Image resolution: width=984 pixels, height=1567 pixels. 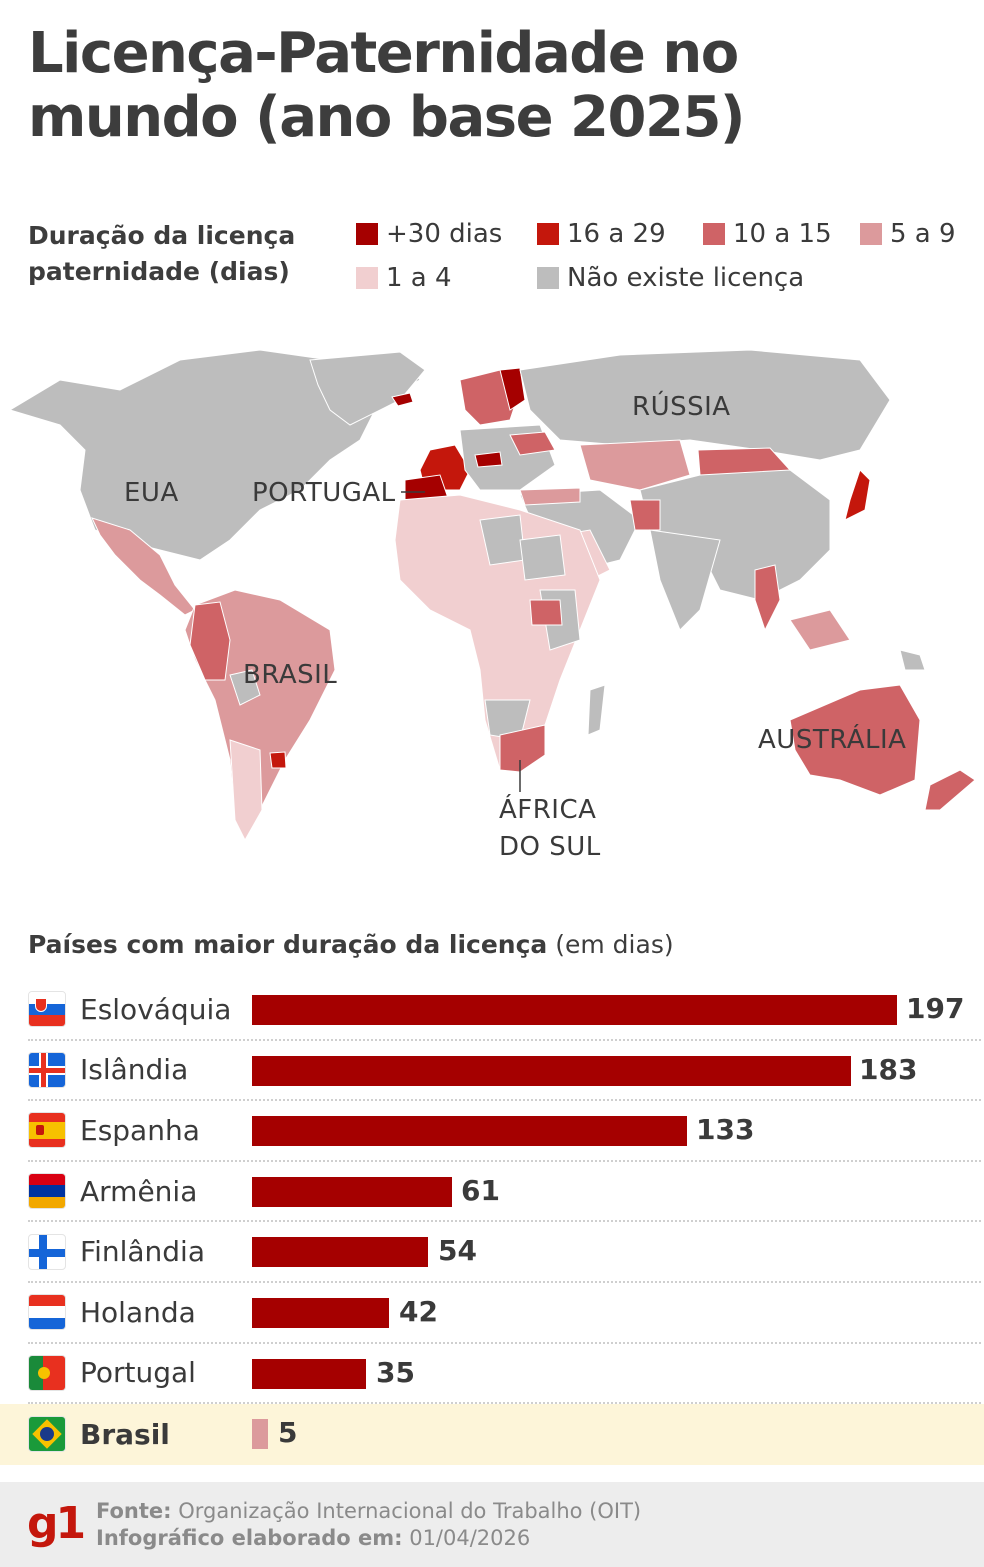 What do you see at coordinates (888, 1069) in the screenshot?
I see `bar-value: 183` at bounding box center [888, 1069].